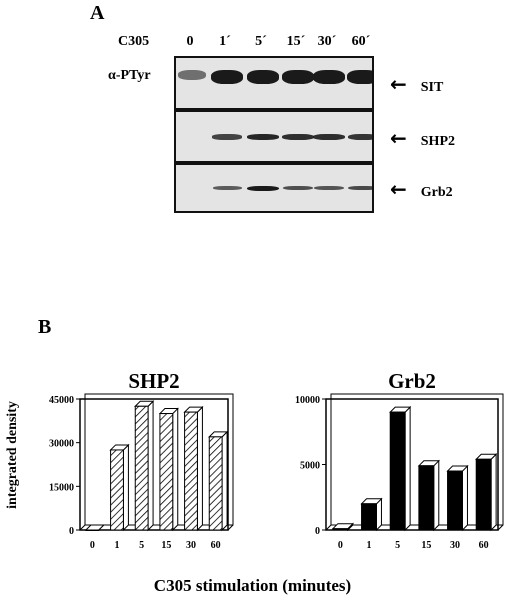 The width and height of the screenshot is (505, 601). I want to click on y-tick-label: 45000, so click(61, 400).